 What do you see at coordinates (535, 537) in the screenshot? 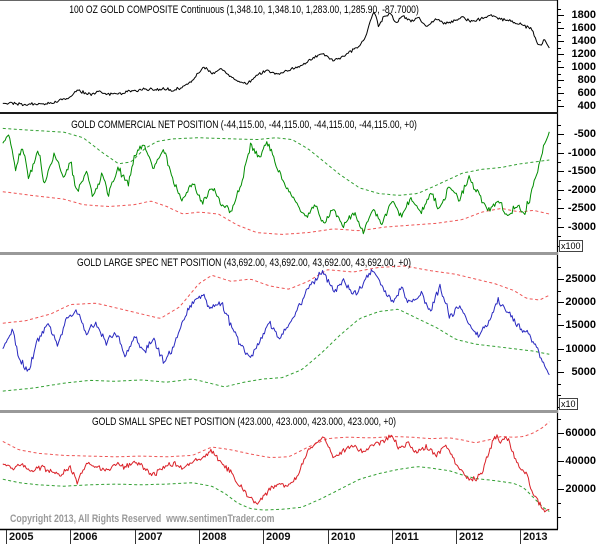
I see `x-axis-year-label: 2013` at bounding box center [535, 537].